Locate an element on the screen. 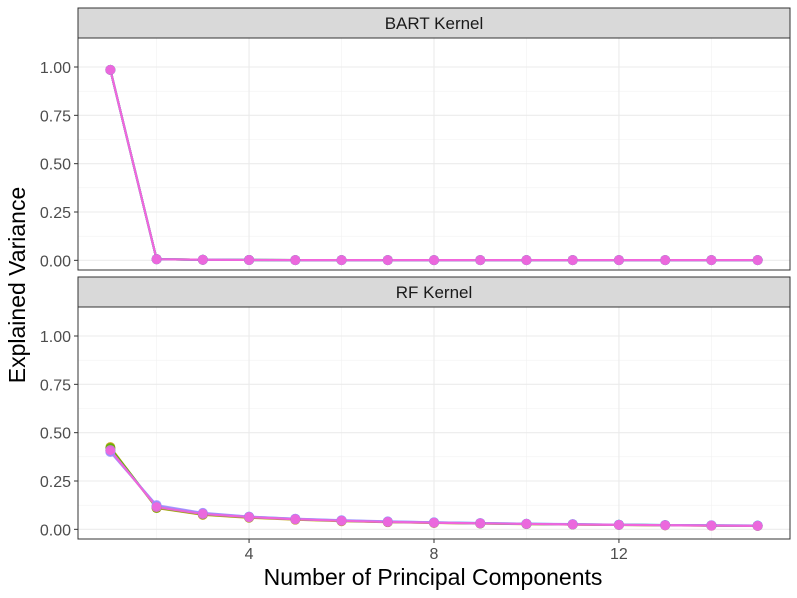 Image resolution: width=797 pixels, height=598 pixels. y-axis-title: Explained Variance is located at coordinates (17, 285).